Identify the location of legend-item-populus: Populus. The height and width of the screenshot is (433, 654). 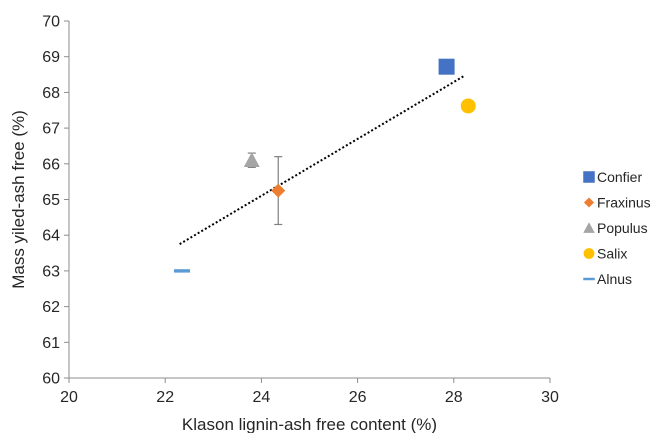
(615, 228).